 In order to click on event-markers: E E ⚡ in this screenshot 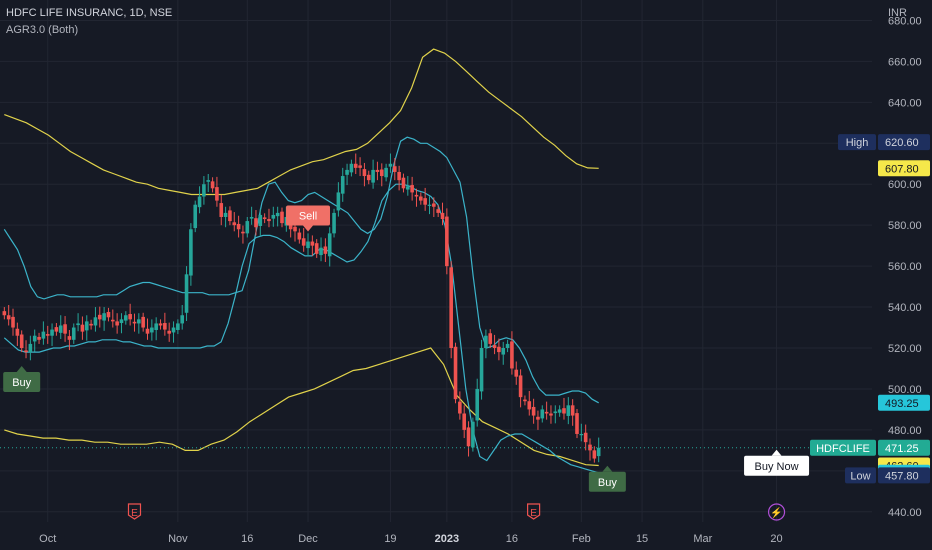, I will do `click(456, 512)`.